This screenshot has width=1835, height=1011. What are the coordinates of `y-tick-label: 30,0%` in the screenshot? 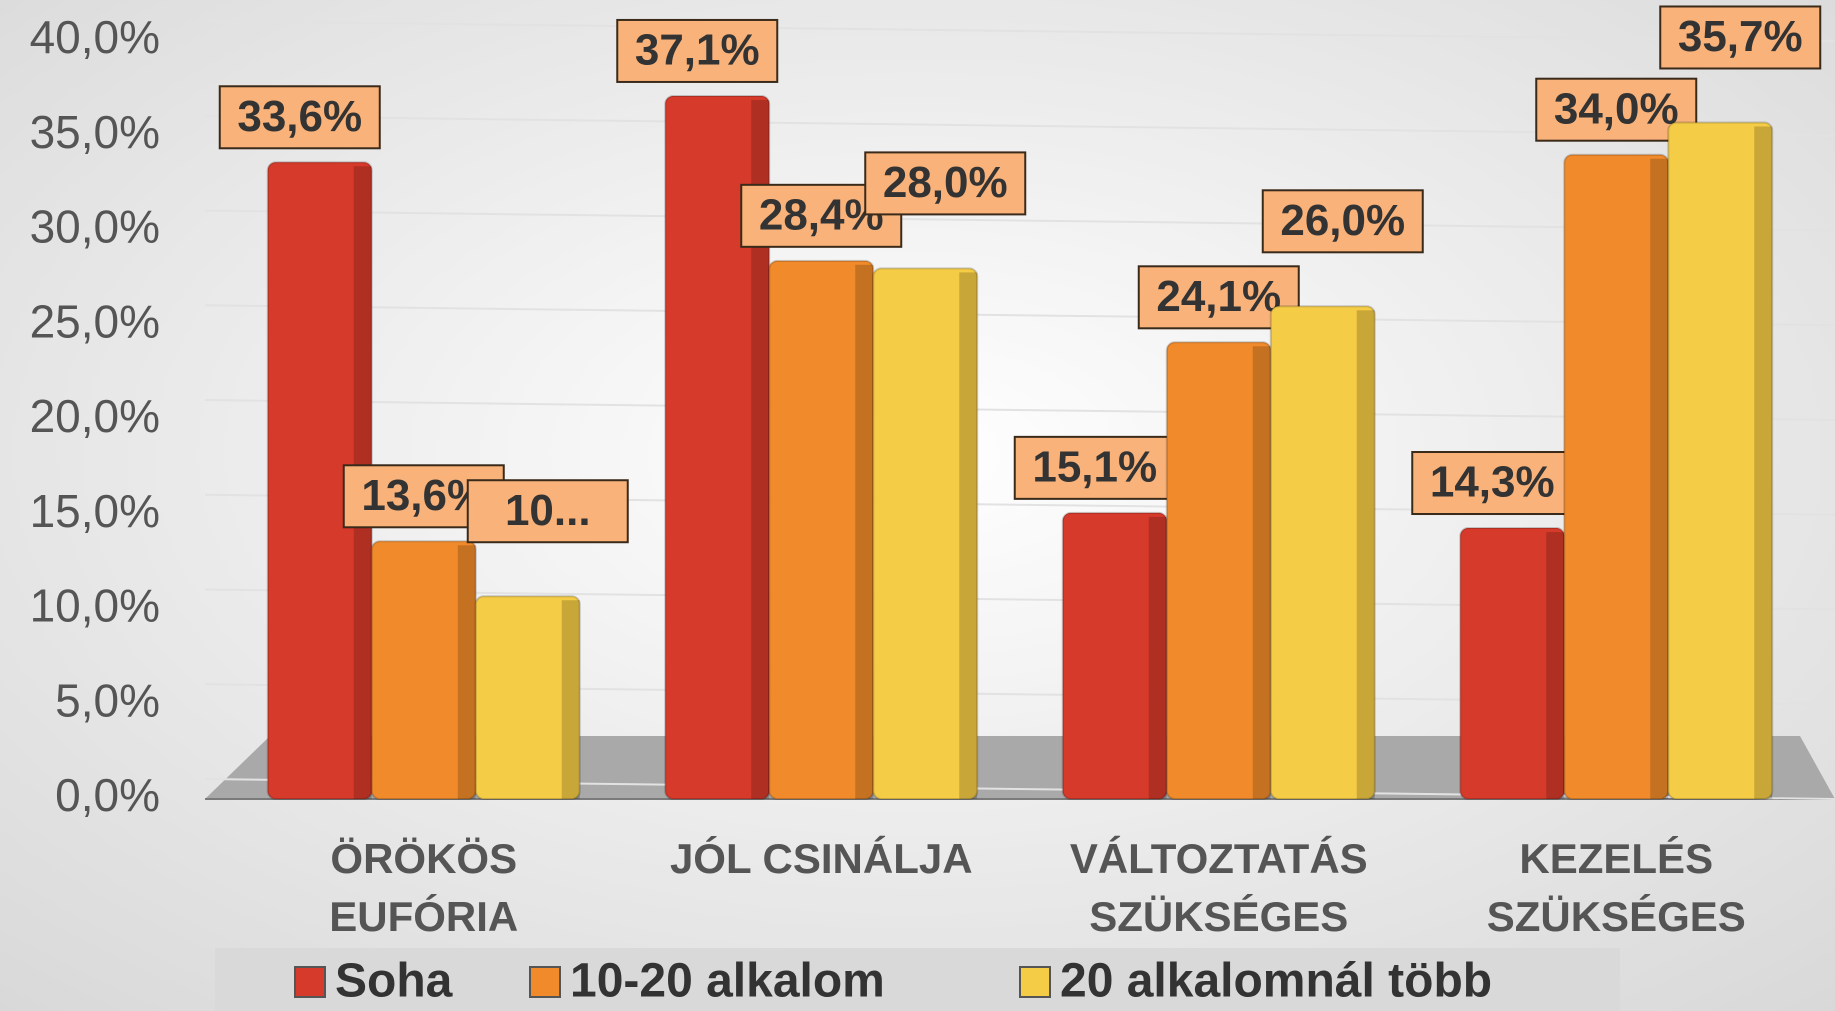 It's located at (95, 227).